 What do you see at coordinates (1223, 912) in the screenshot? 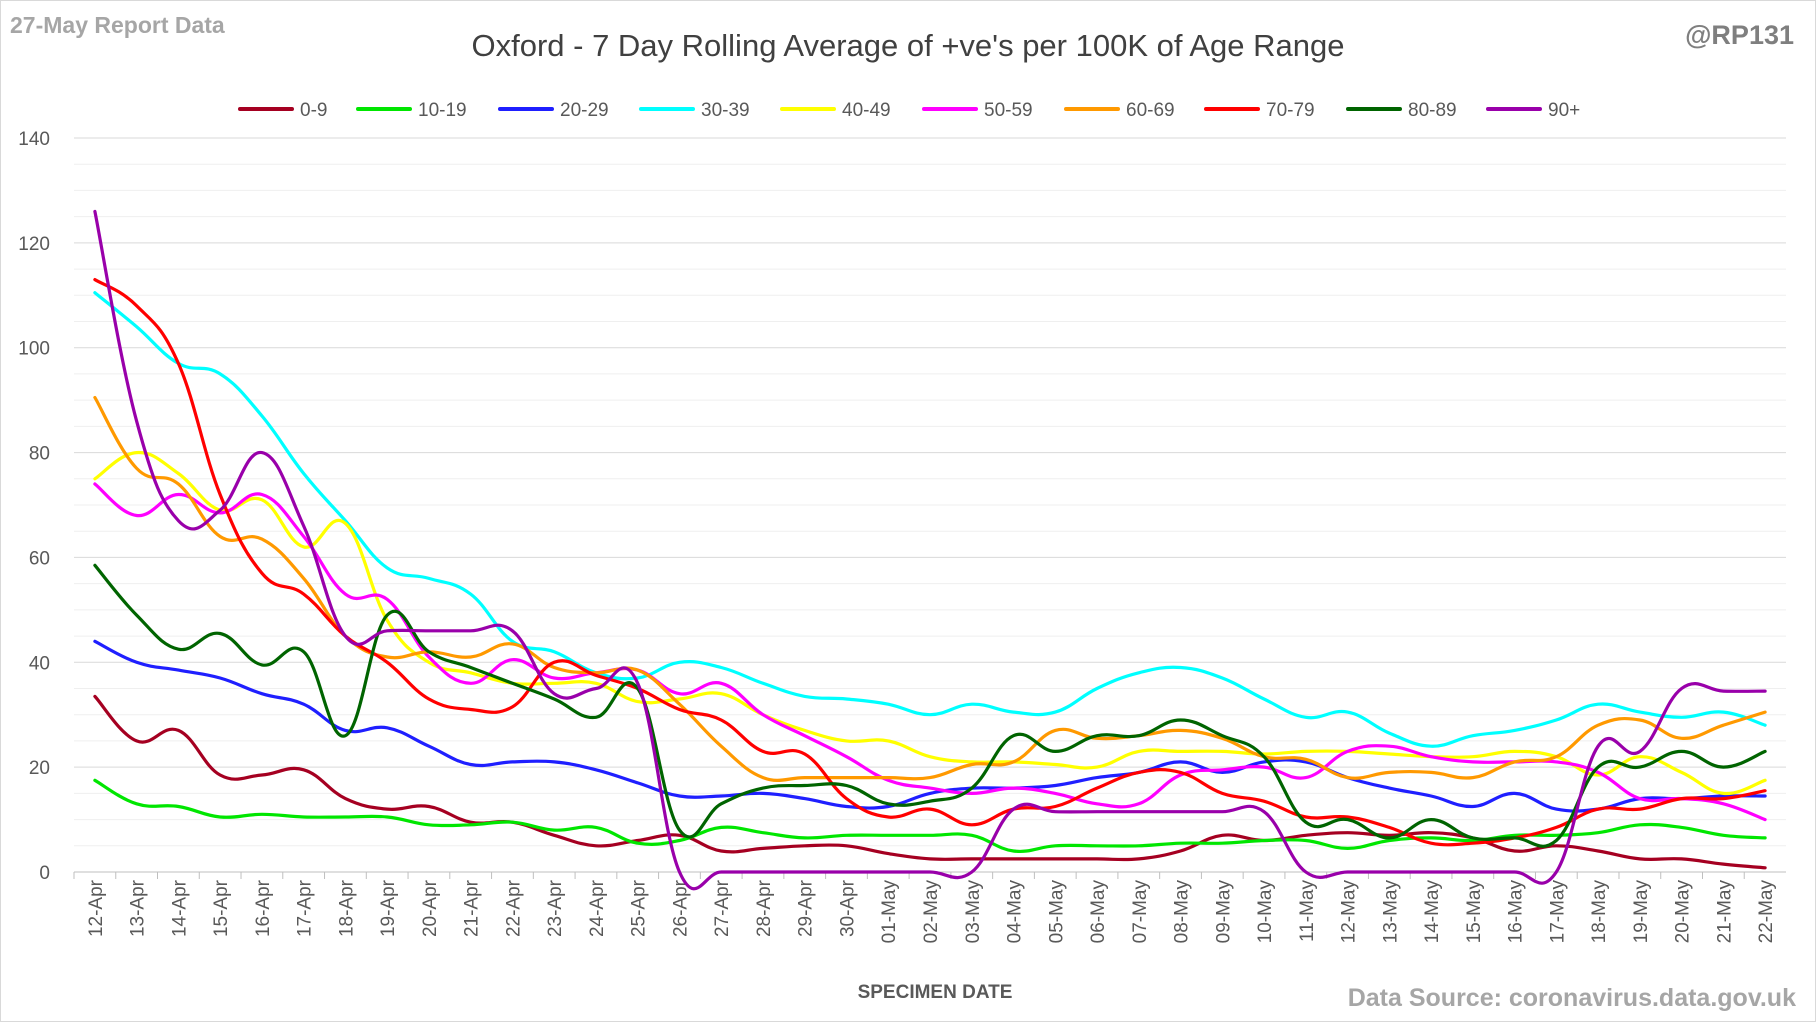
I see `x-tick-label: 09-May` at bounding box center [1223, 912].